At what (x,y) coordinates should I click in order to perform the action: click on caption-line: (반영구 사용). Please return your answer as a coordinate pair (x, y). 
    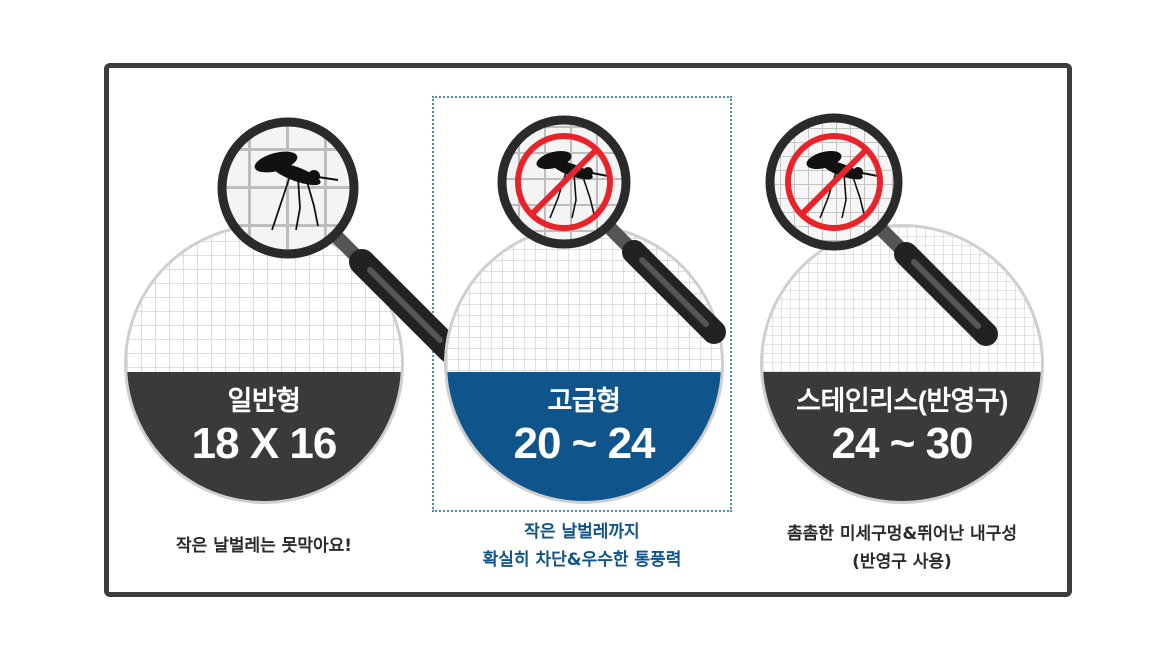
    Looking at the image, I should click on (902, 562).